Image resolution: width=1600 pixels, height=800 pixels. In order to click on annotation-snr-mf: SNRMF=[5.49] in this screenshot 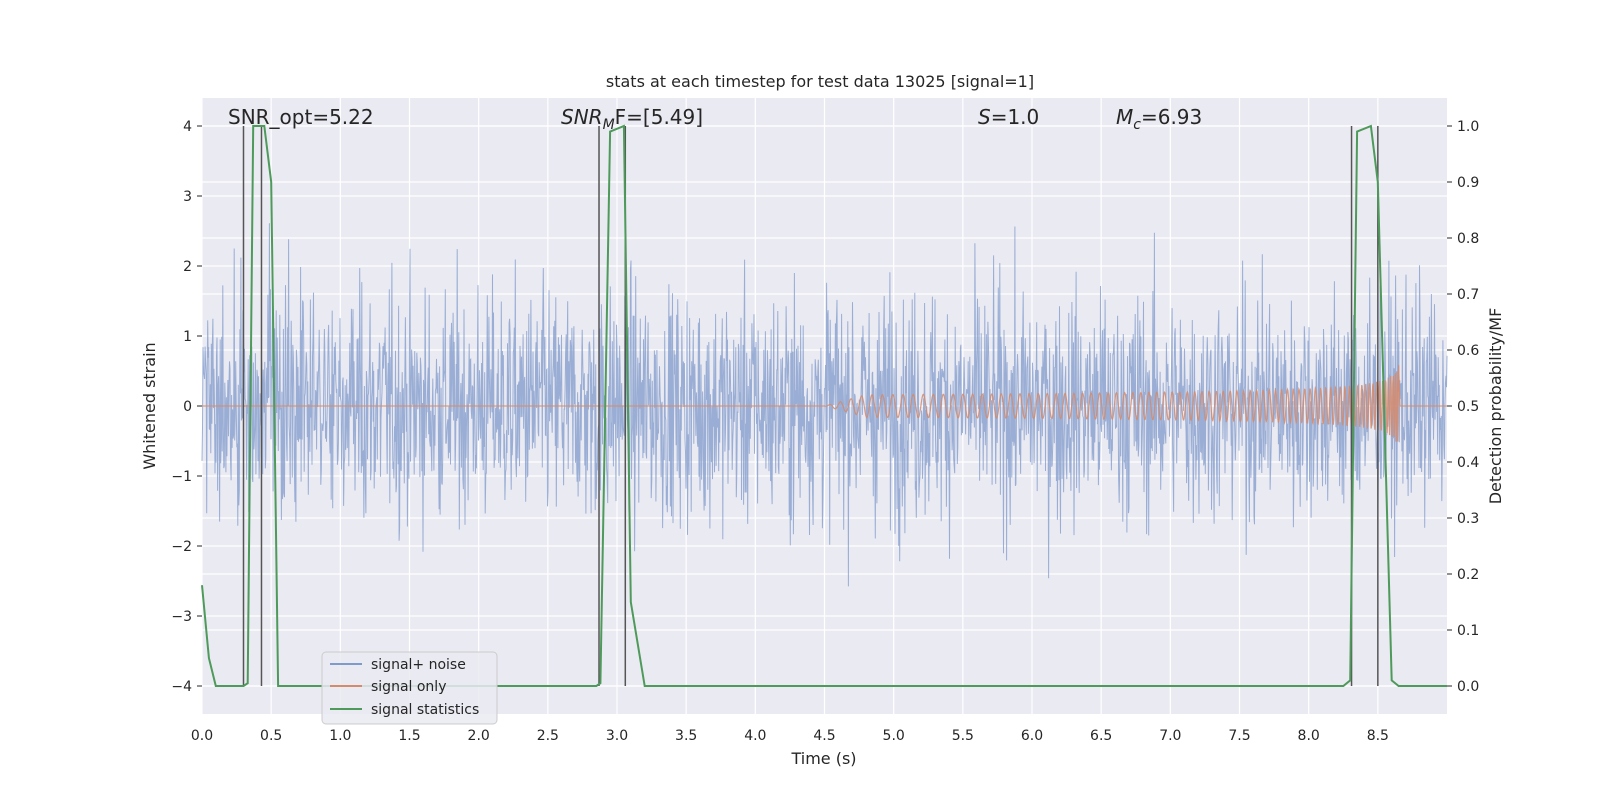, I will do `click(632, 119)`.